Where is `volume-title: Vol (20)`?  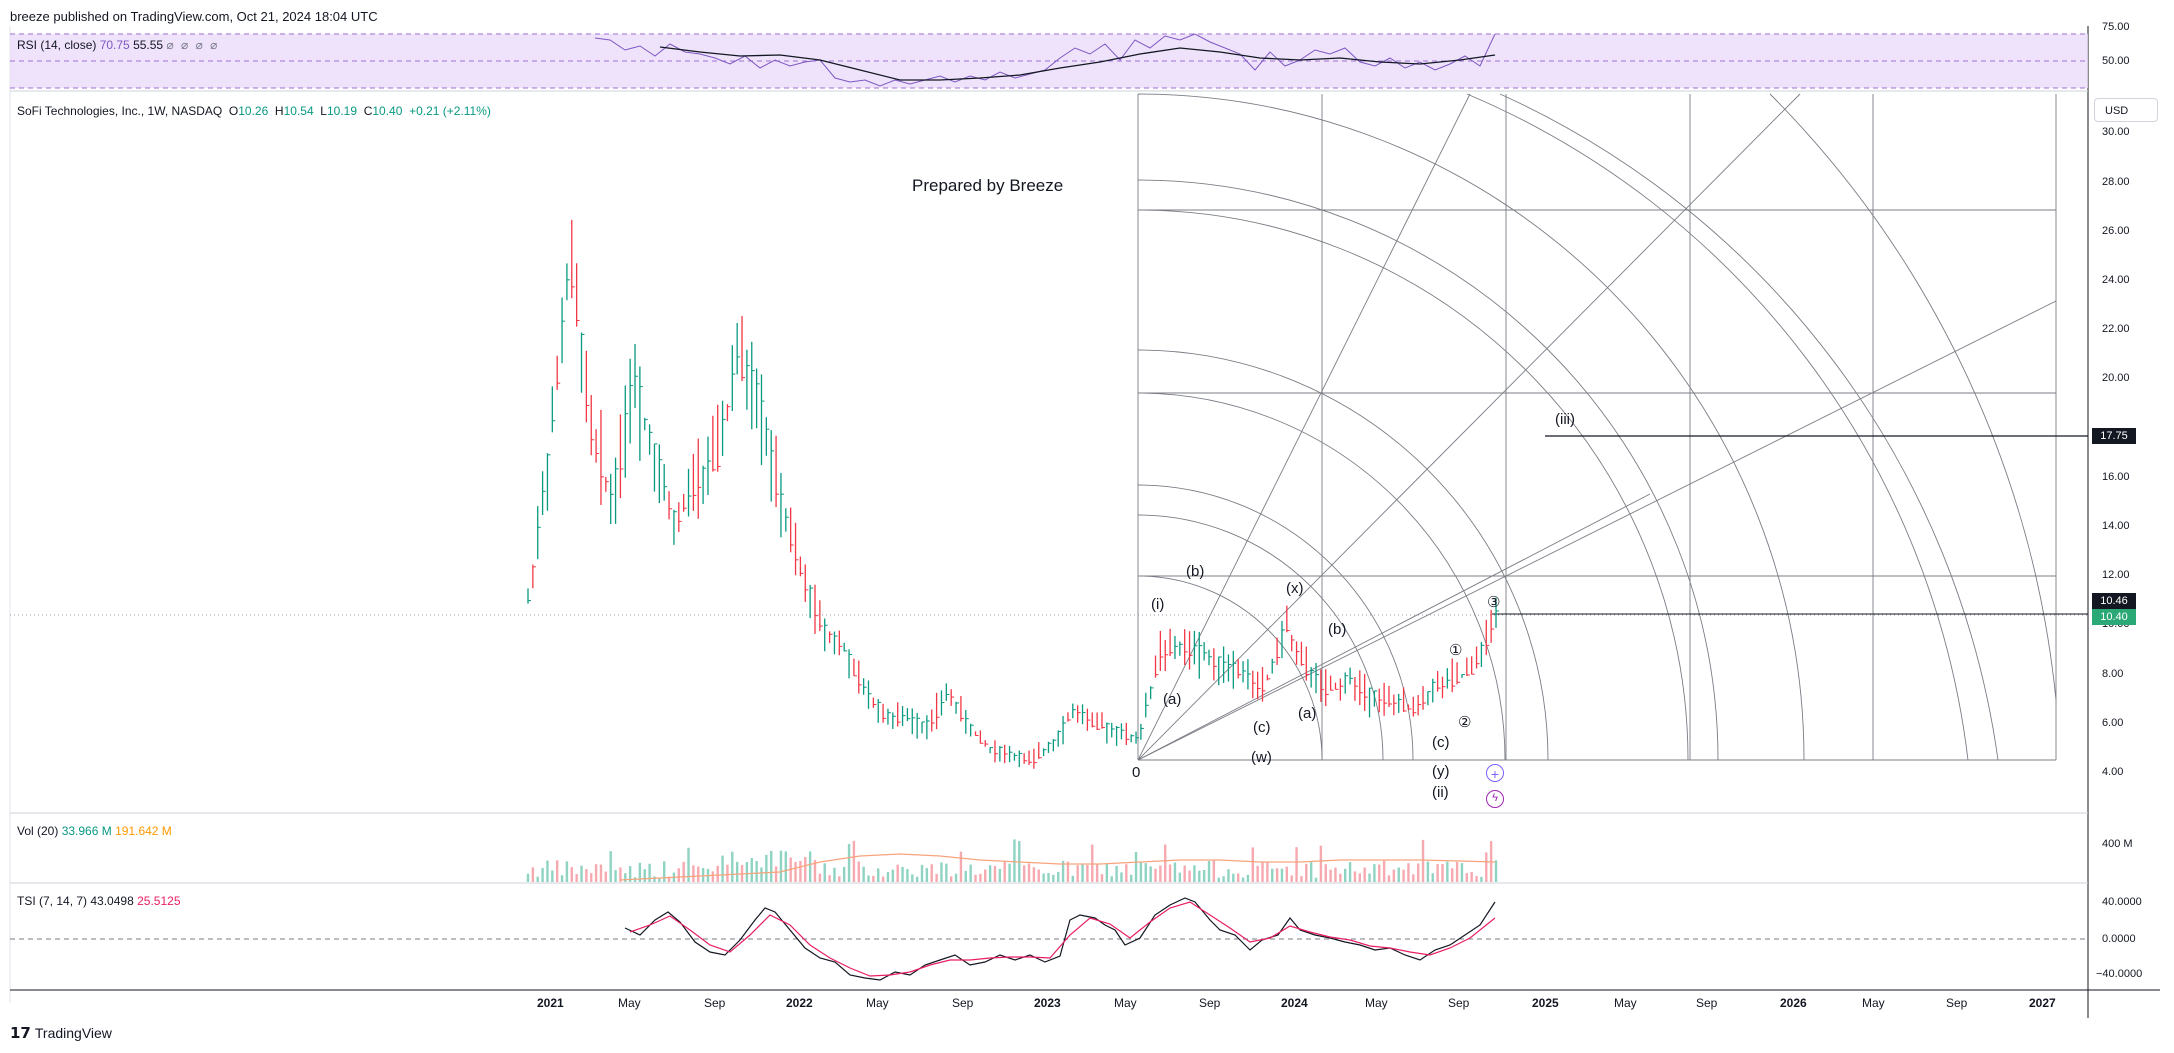
volume-title: Vol (20) is located at coordinates (38, 831).